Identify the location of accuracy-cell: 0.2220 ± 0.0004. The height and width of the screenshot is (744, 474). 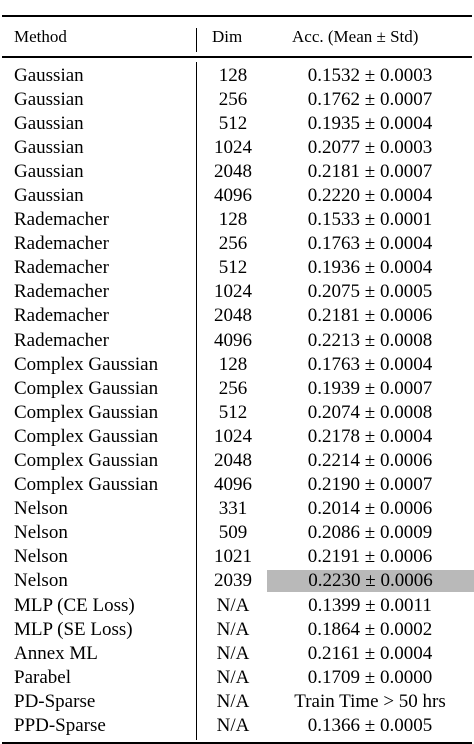
(370, 195).